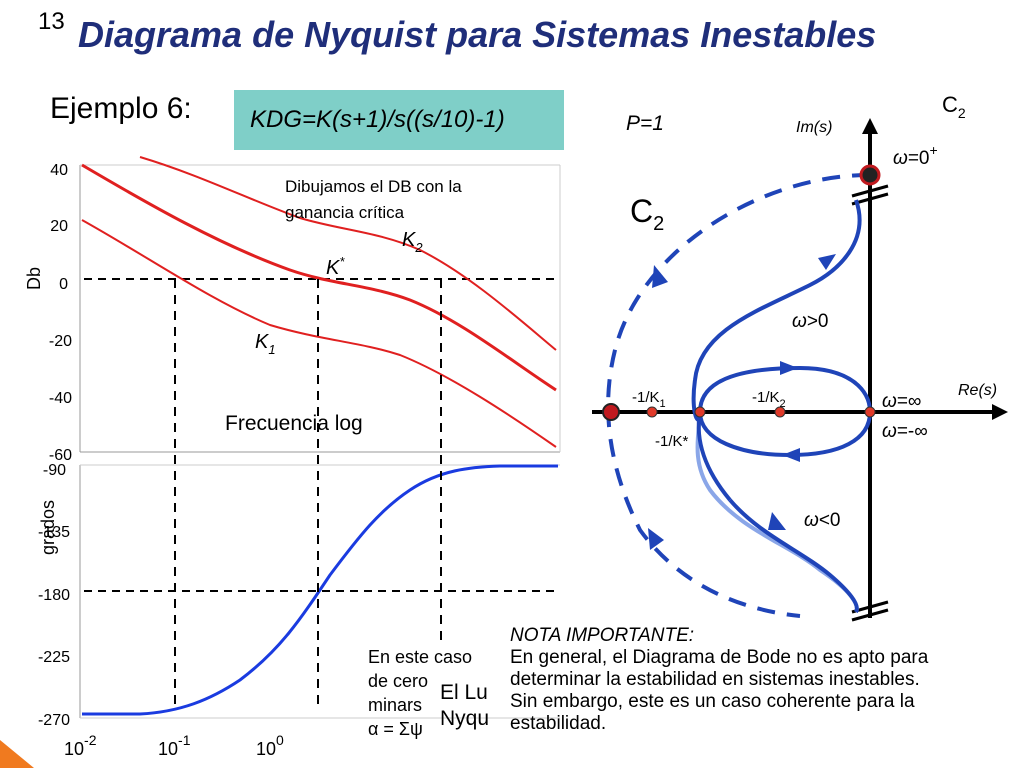 Image resolution: width=1024 pixels, height=768 pixels. Describe the element at coordinates (769, 399) in the screenshot. I see `neg1k2-label: -1/K2` at that location.